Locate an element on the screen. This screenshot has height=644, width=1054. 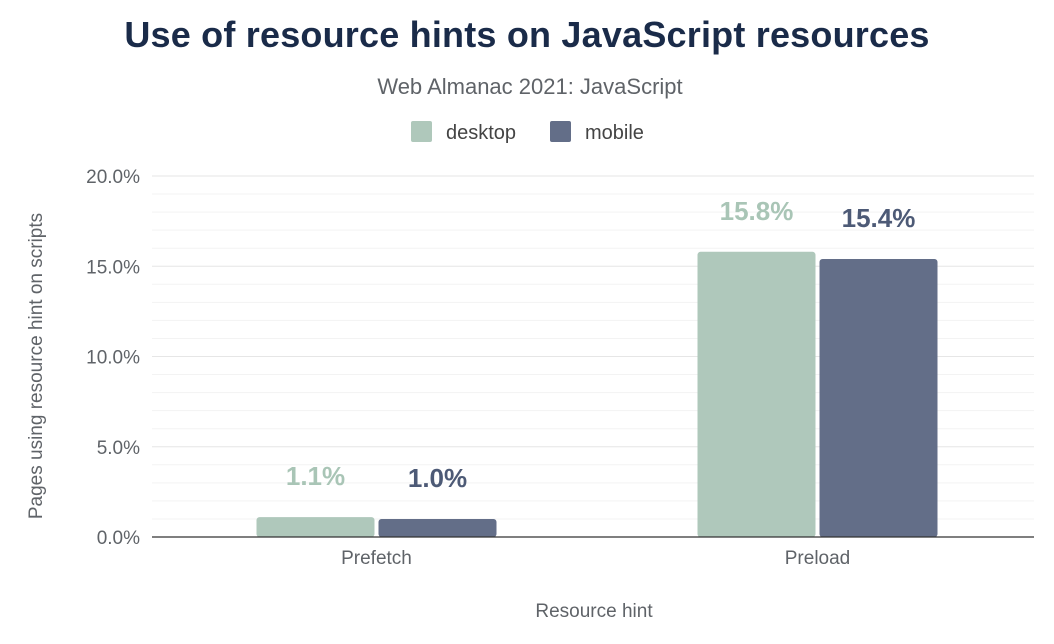
y-axis-title: Pages using resource hint on scripts is located at coordinates (36, 366).